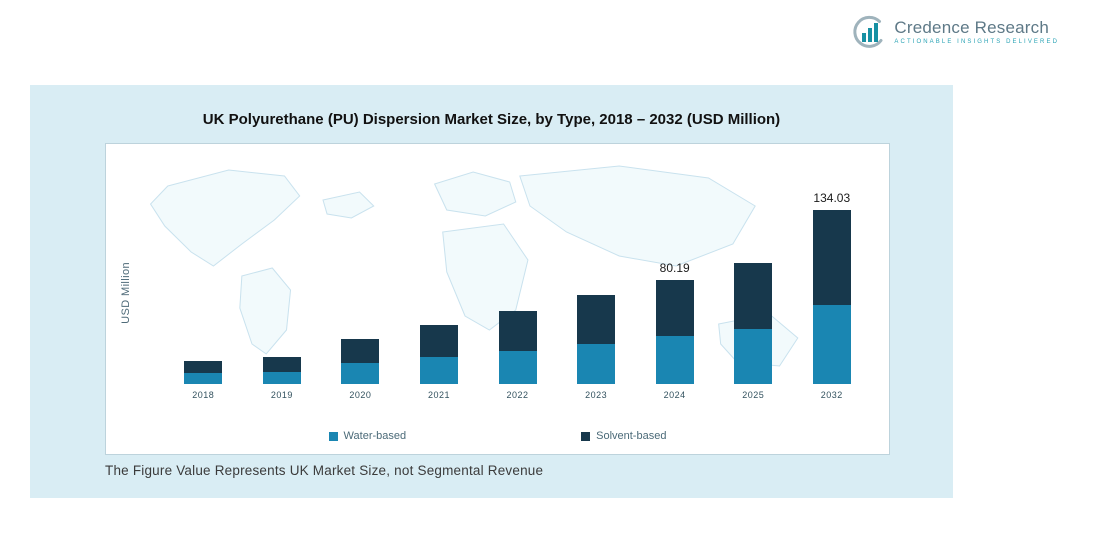  Describe the element at coordinates (831, 395) in the screenshot. I see `x-axis-label-2032: 2032` at that location.